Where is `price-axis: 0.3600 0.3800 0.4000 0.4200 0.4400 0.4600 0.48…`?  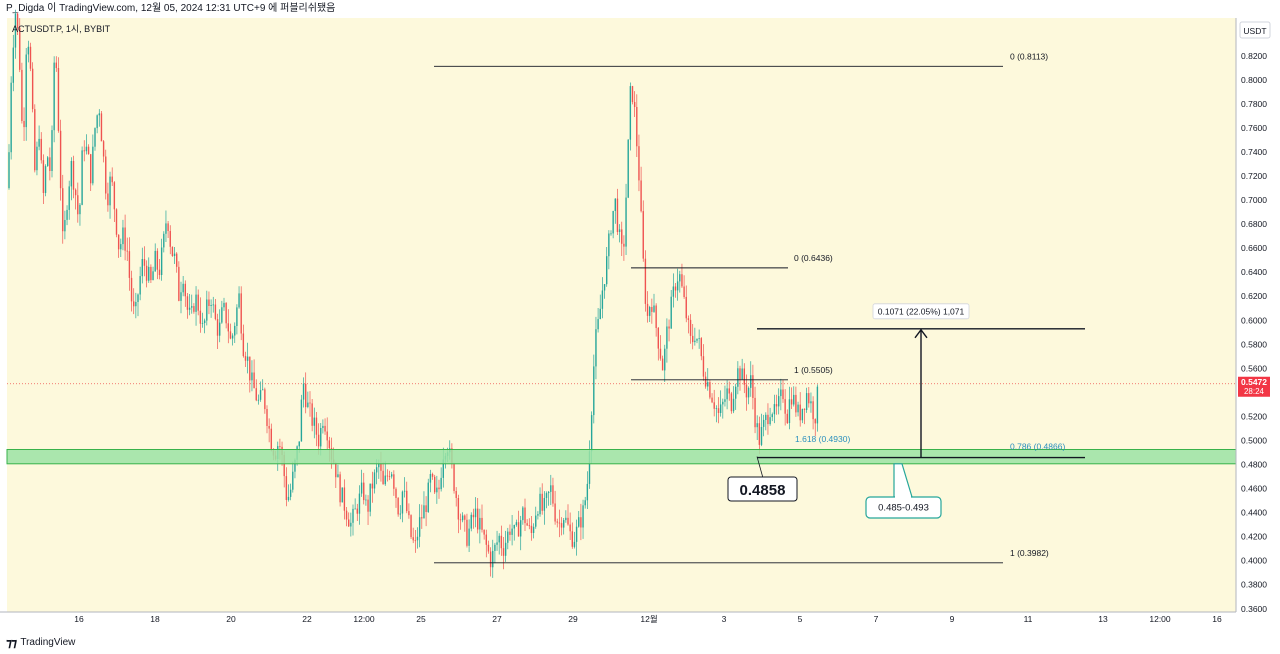 price-axis: 0.3600 0.3800 0.4000 0.4200 0.4400 0.4600 0.48… is located at coordinates (1257, 316).